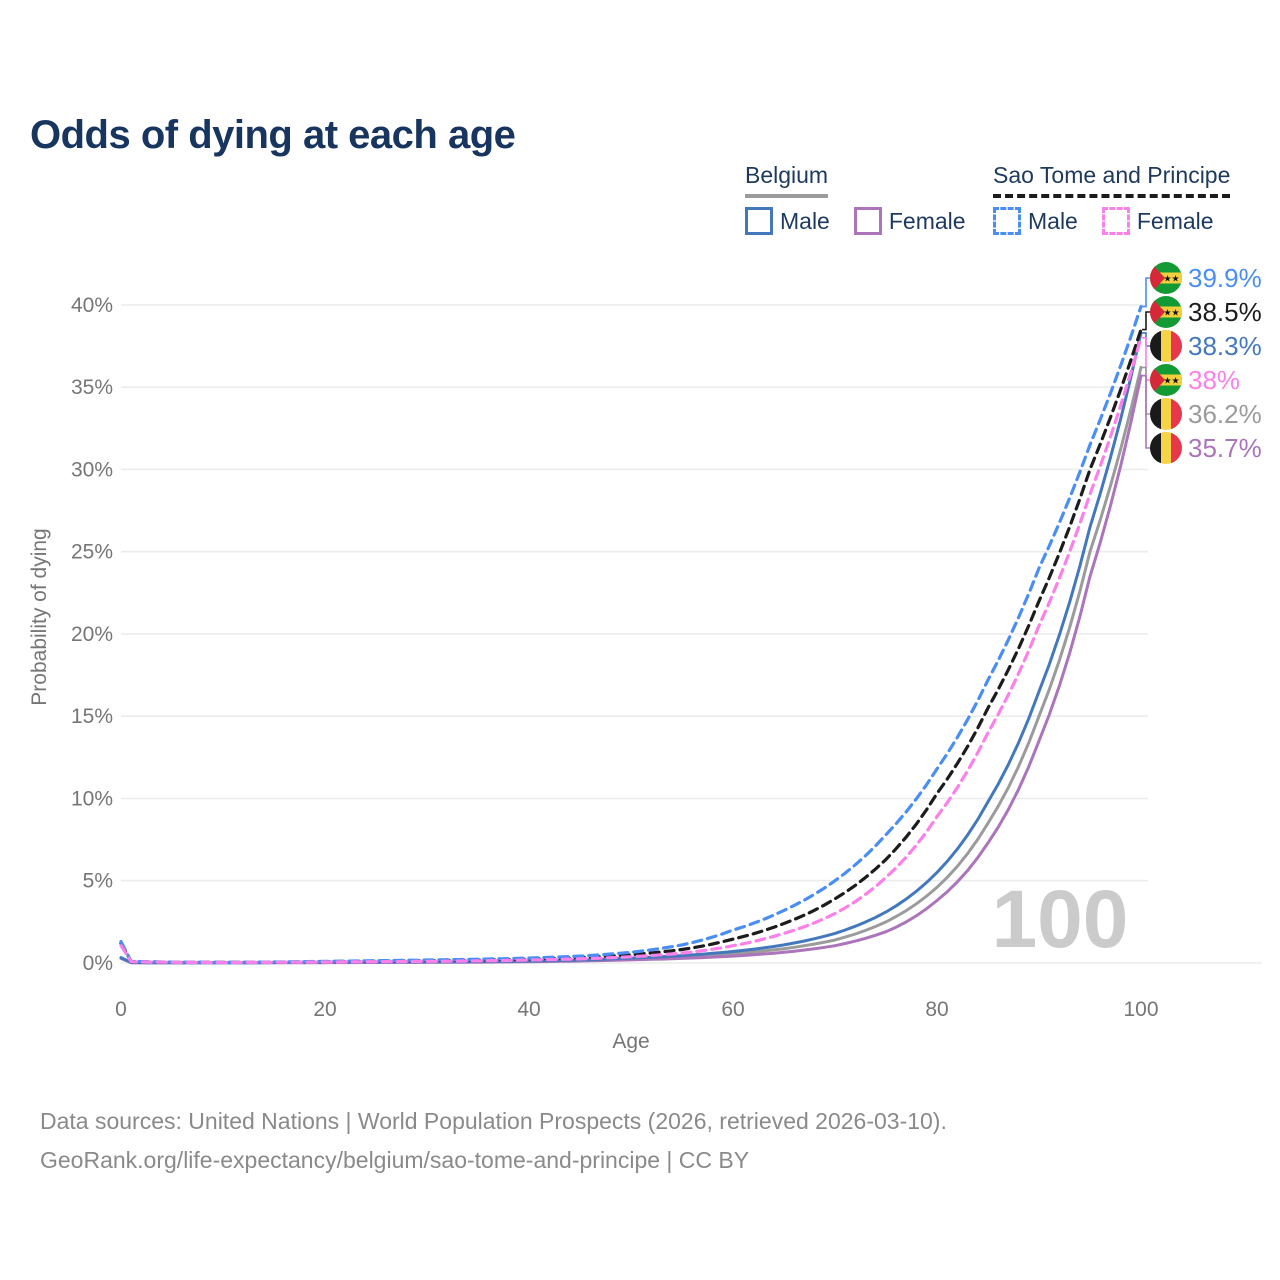 This screenshot has height=1280, width=1280. I want to click on legend-item-belgium-female: Female, so click(909, 221).